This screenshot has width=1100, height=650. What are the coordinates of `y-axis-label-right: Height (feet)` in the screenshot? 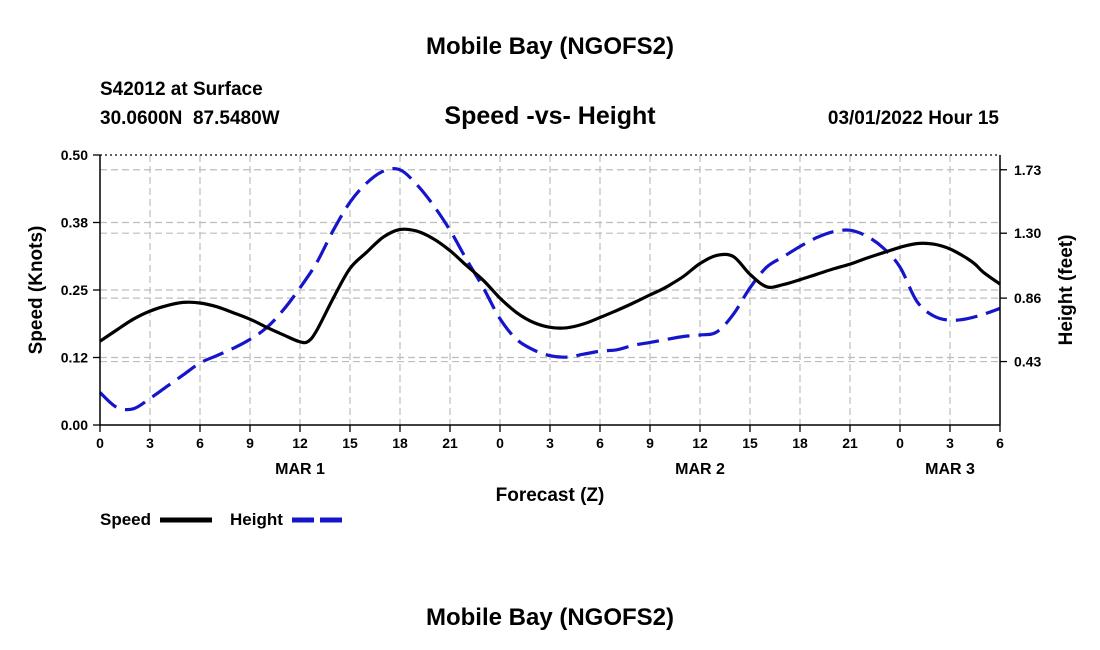 It's located at (1066, 290).